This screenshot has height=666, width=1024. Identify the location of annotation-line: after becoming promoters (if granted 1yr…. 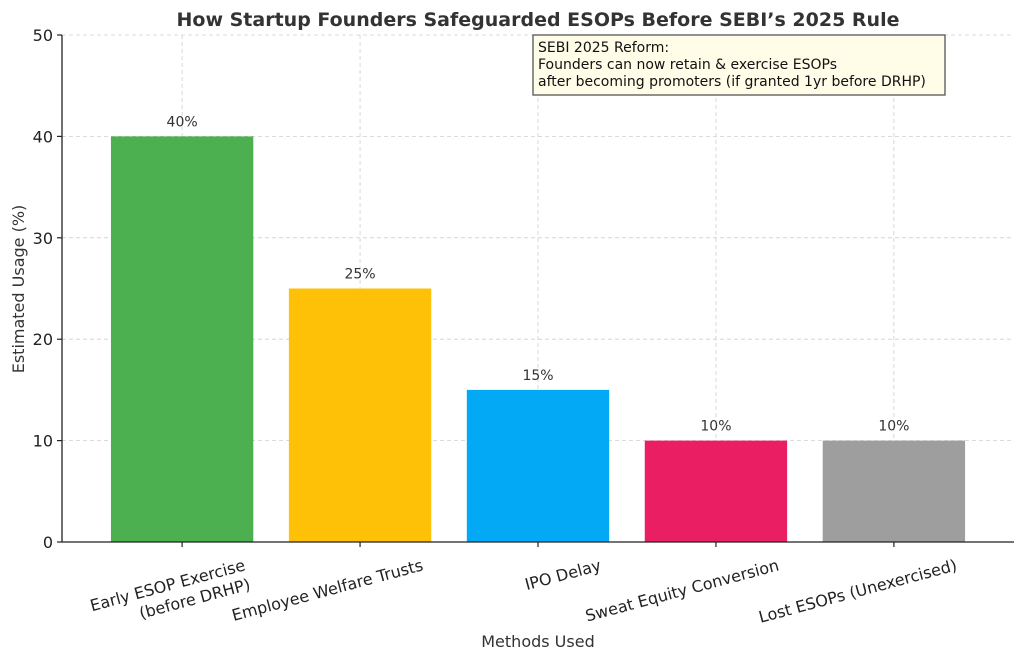
(732, 82).